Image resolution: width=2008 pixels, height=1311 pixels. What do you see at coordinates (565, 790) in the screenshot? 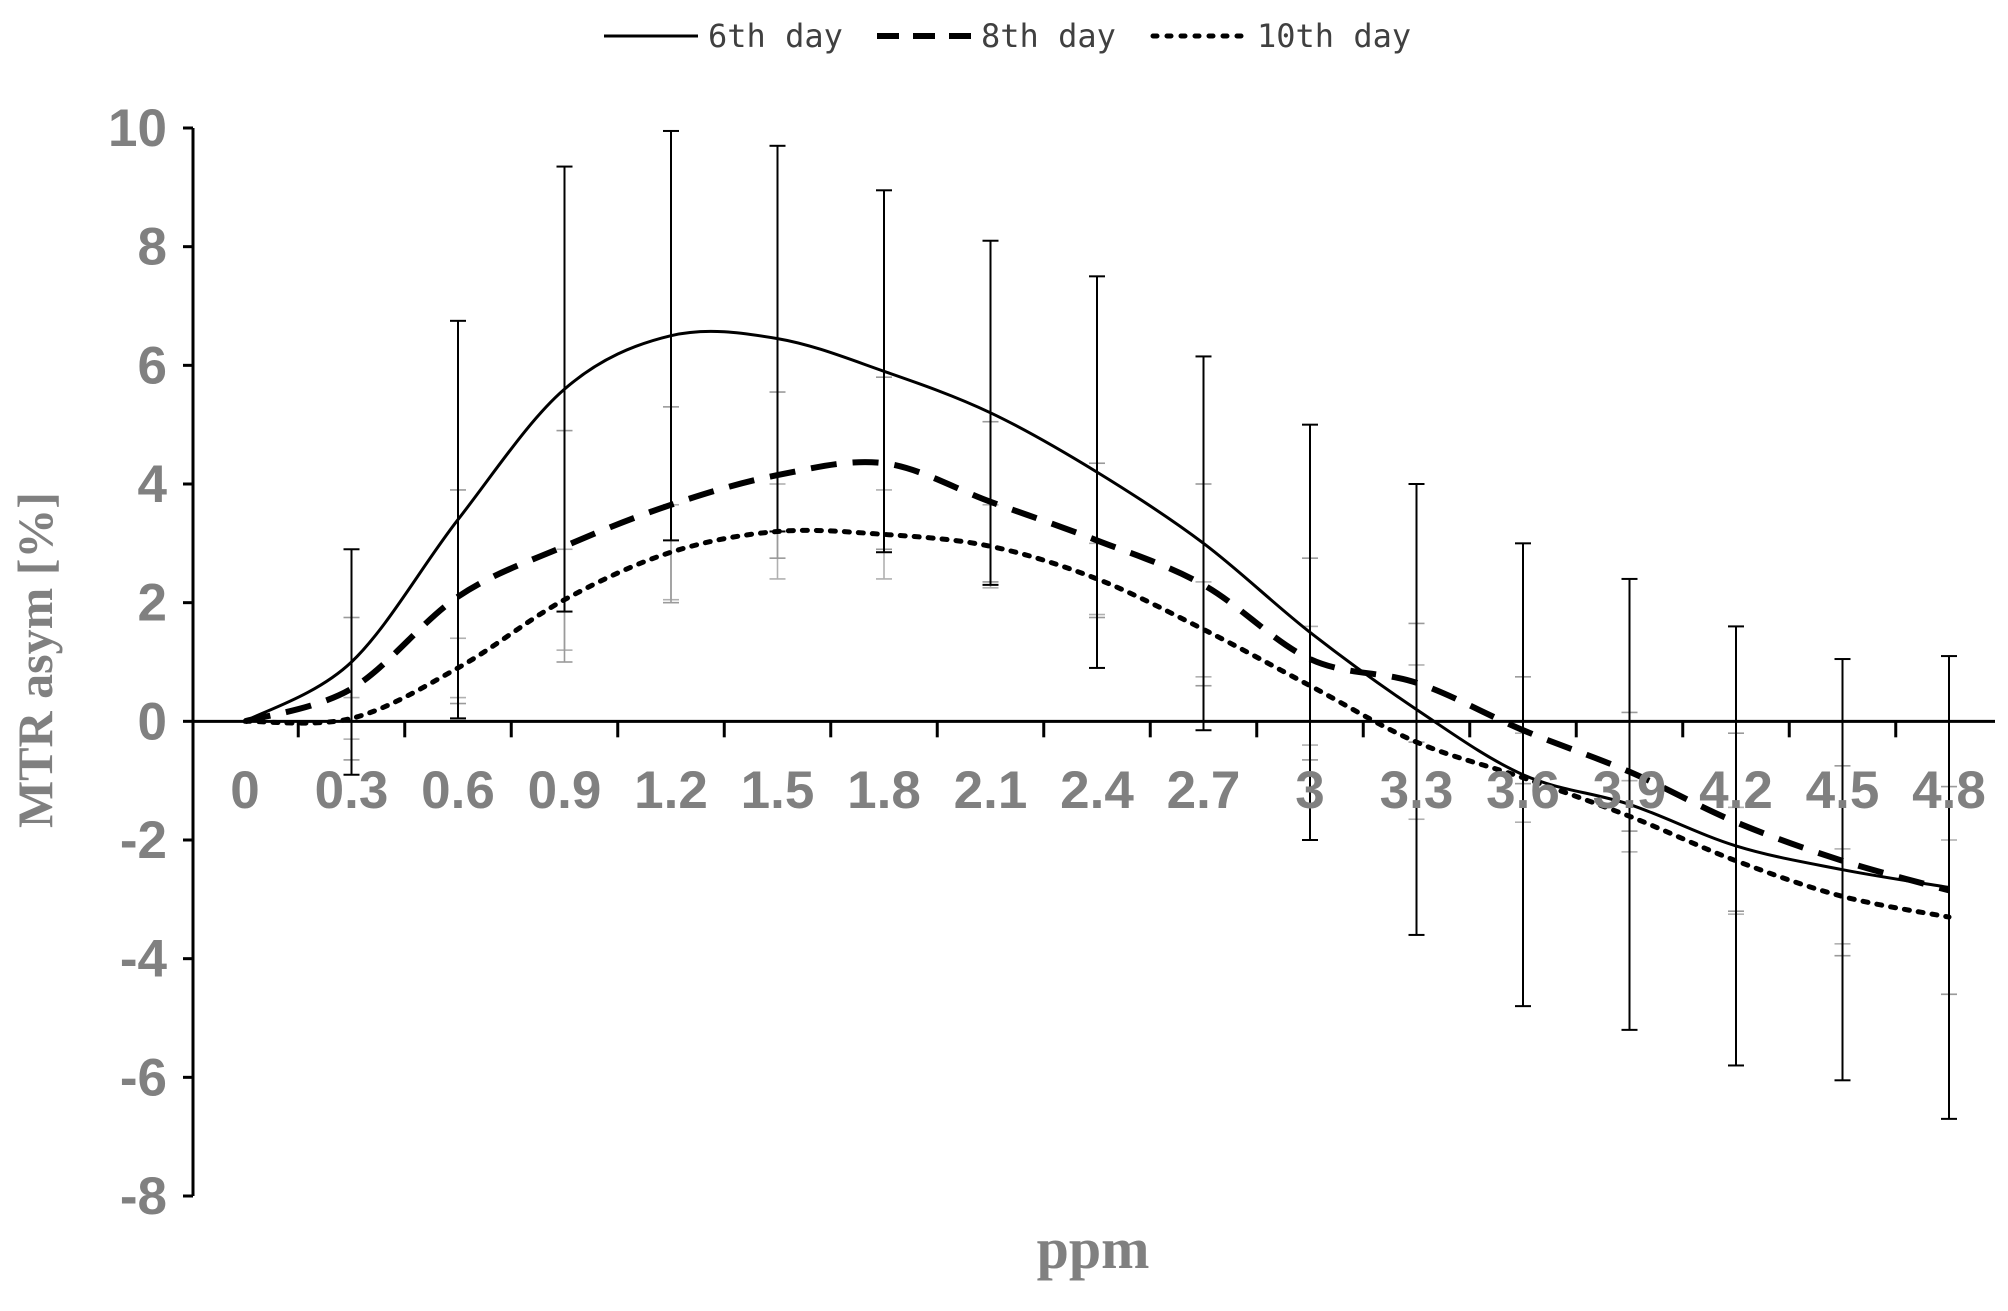
I see `x-tick-label: 0.9` at bounding box center [565, 790].